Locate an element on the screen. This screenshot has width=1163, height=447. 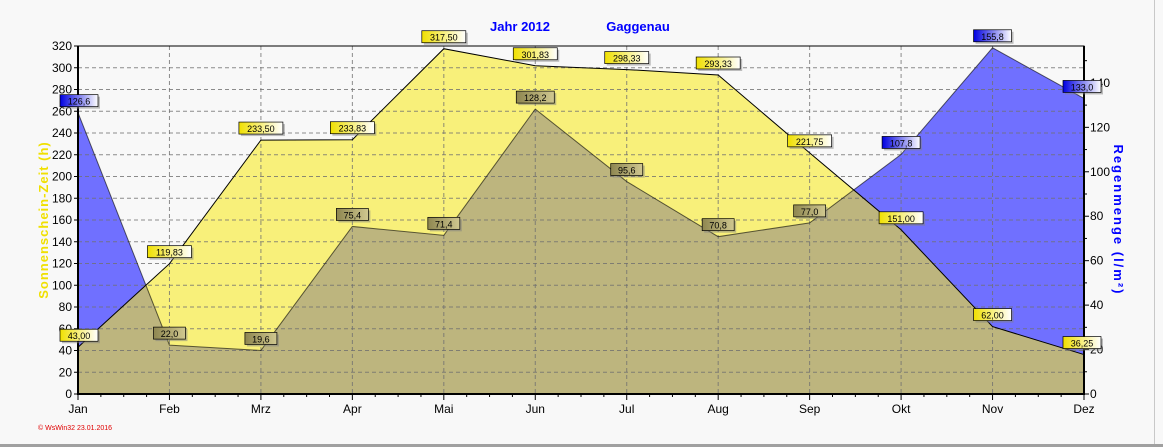
y-tick-label: 120 is located at coordinates (62, 264).